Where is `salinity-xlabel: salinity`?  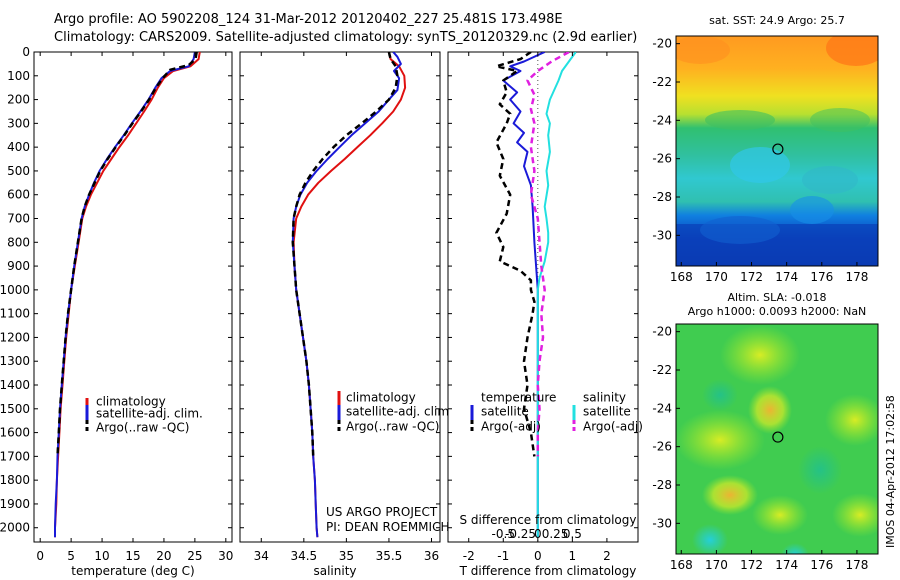 salinity-xlabel: salinity is located at coordinates (334, 571).